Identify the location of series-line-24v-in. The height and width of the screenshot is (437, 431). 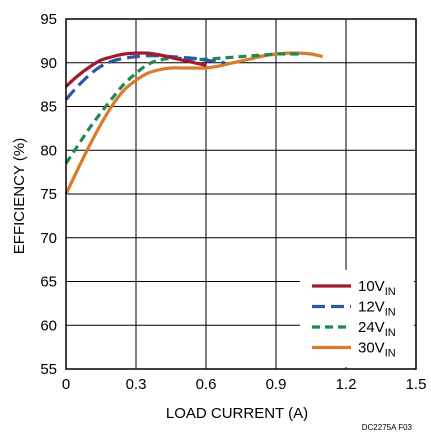
(182, 108).